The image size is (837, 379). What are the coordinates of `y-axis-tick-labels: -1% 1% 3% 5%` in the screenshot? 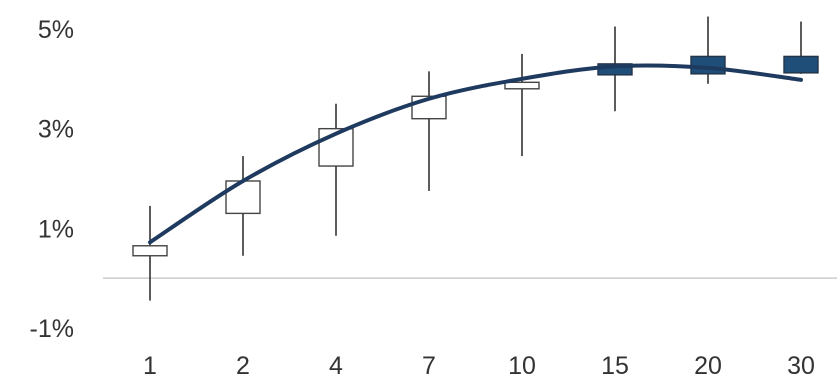 It's located at (52, 179).